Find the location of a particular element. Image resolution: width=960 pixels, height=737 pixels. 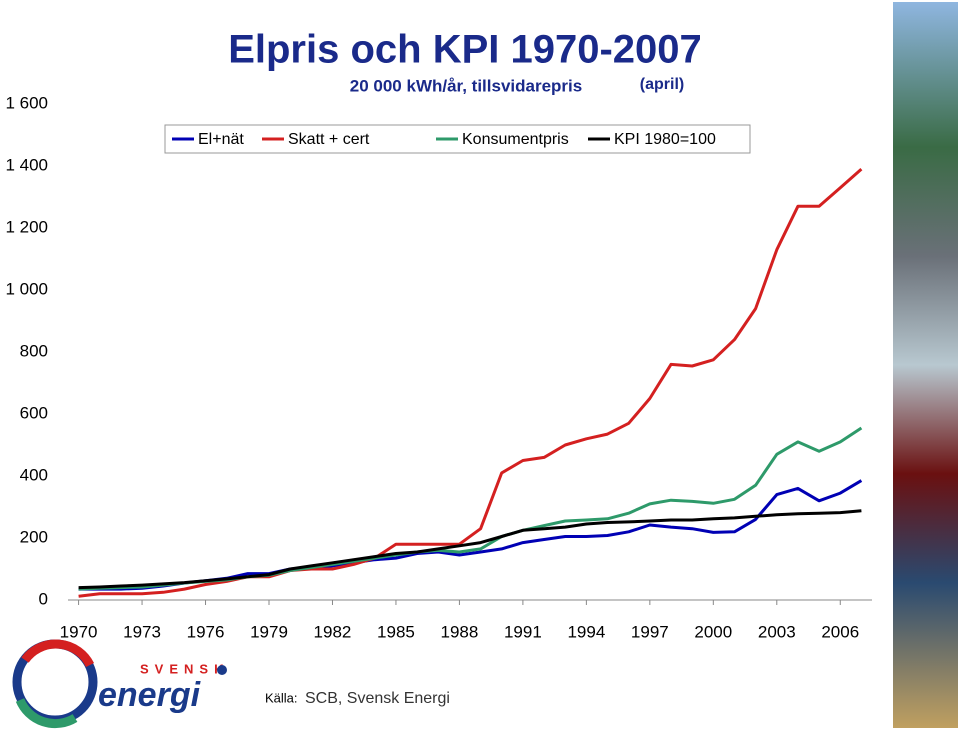

y-tick-label: 600 is located at coordinates (34, 412).